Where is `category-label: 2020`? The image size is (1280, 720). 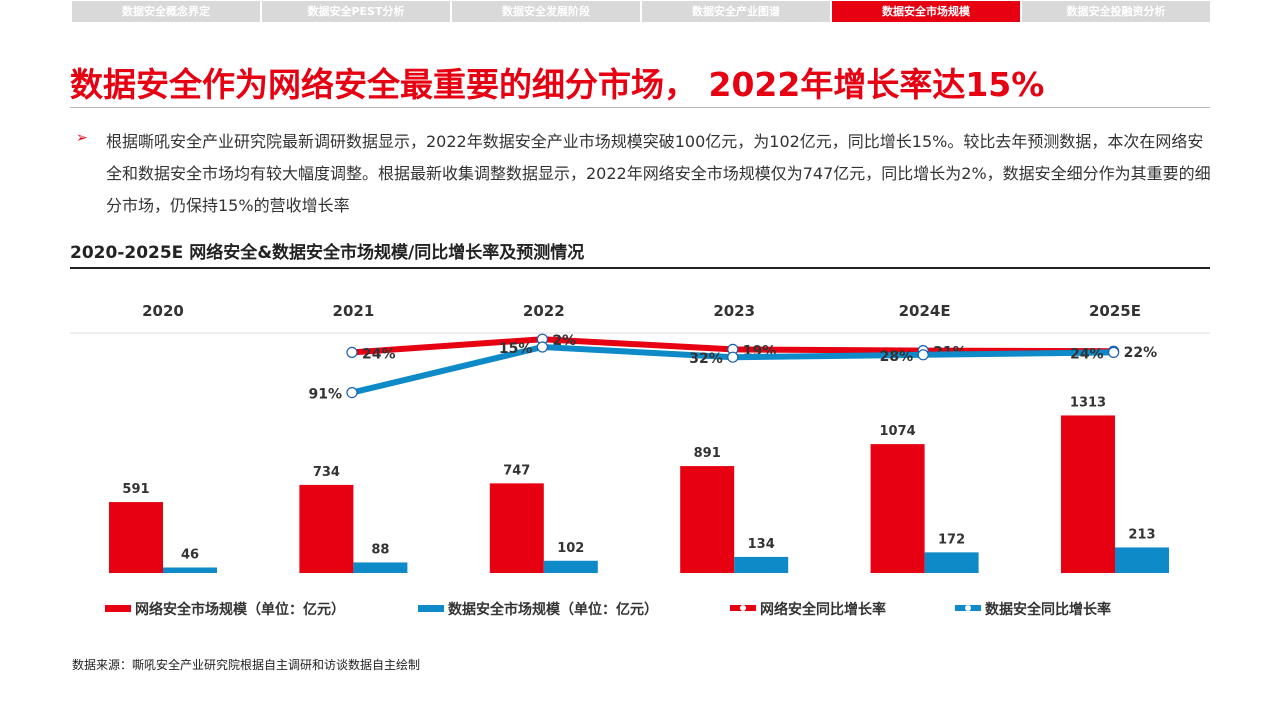 category-label: 2020 is located at coordinates (163, 311).